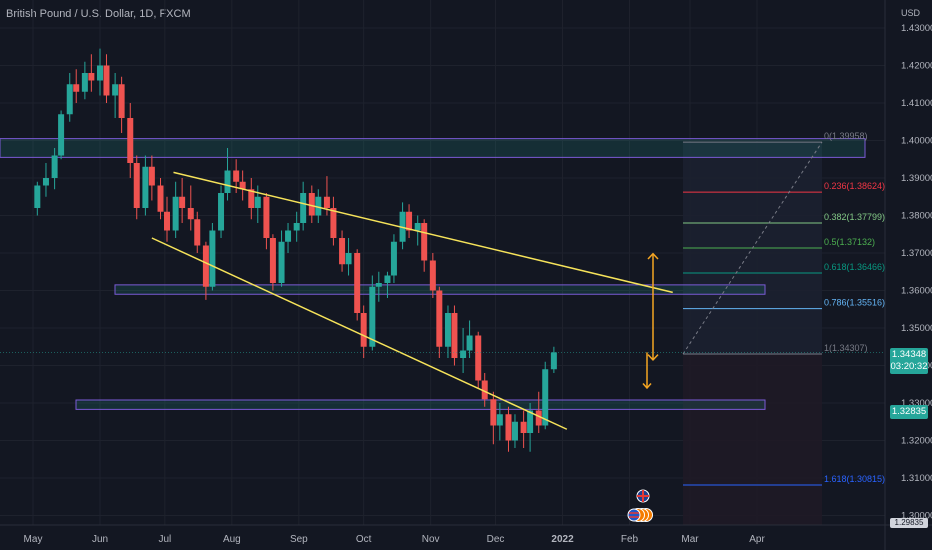 This screenshot has width=932, height=550. I want to click on fib-label-1.618: 1.618(1.30815), so click(854, 479).